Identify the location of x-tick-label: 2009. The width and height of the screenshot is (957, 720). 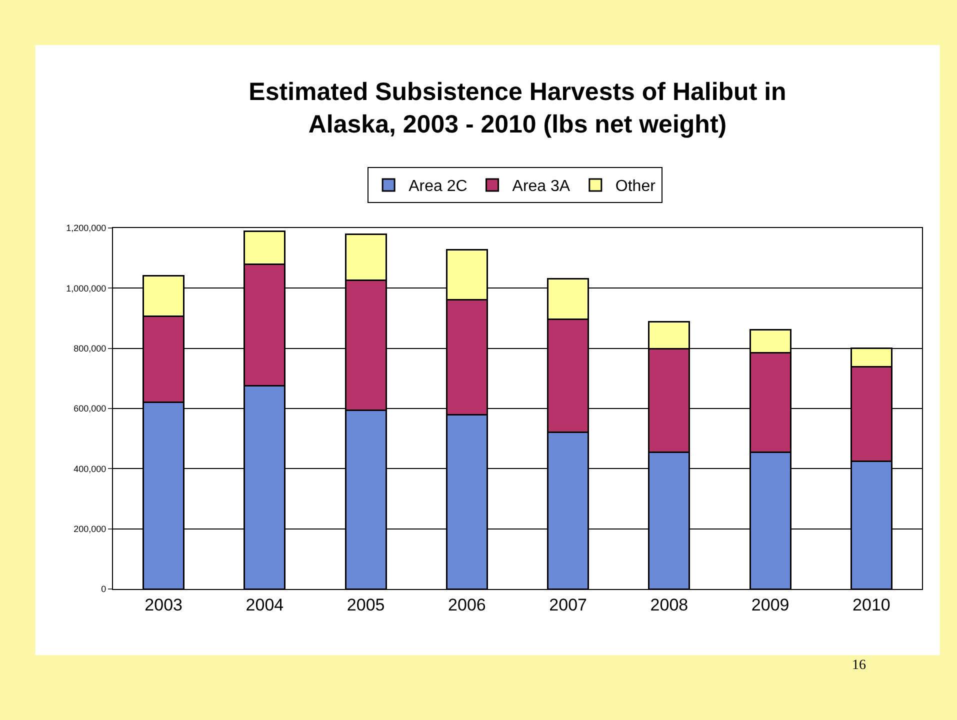
(770, 604).